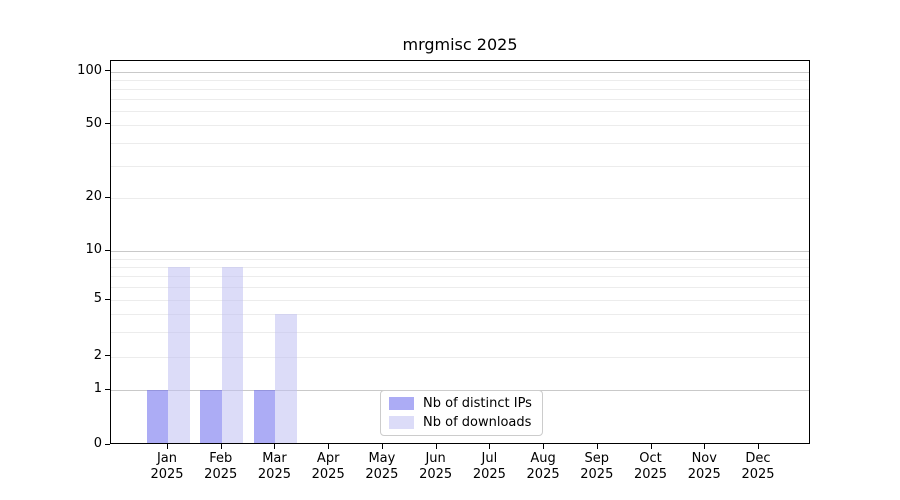 The width and height of the screenshot is (900, 500). I want to click on x-axis-tick-label: Aug 2025, so click(543, 466).